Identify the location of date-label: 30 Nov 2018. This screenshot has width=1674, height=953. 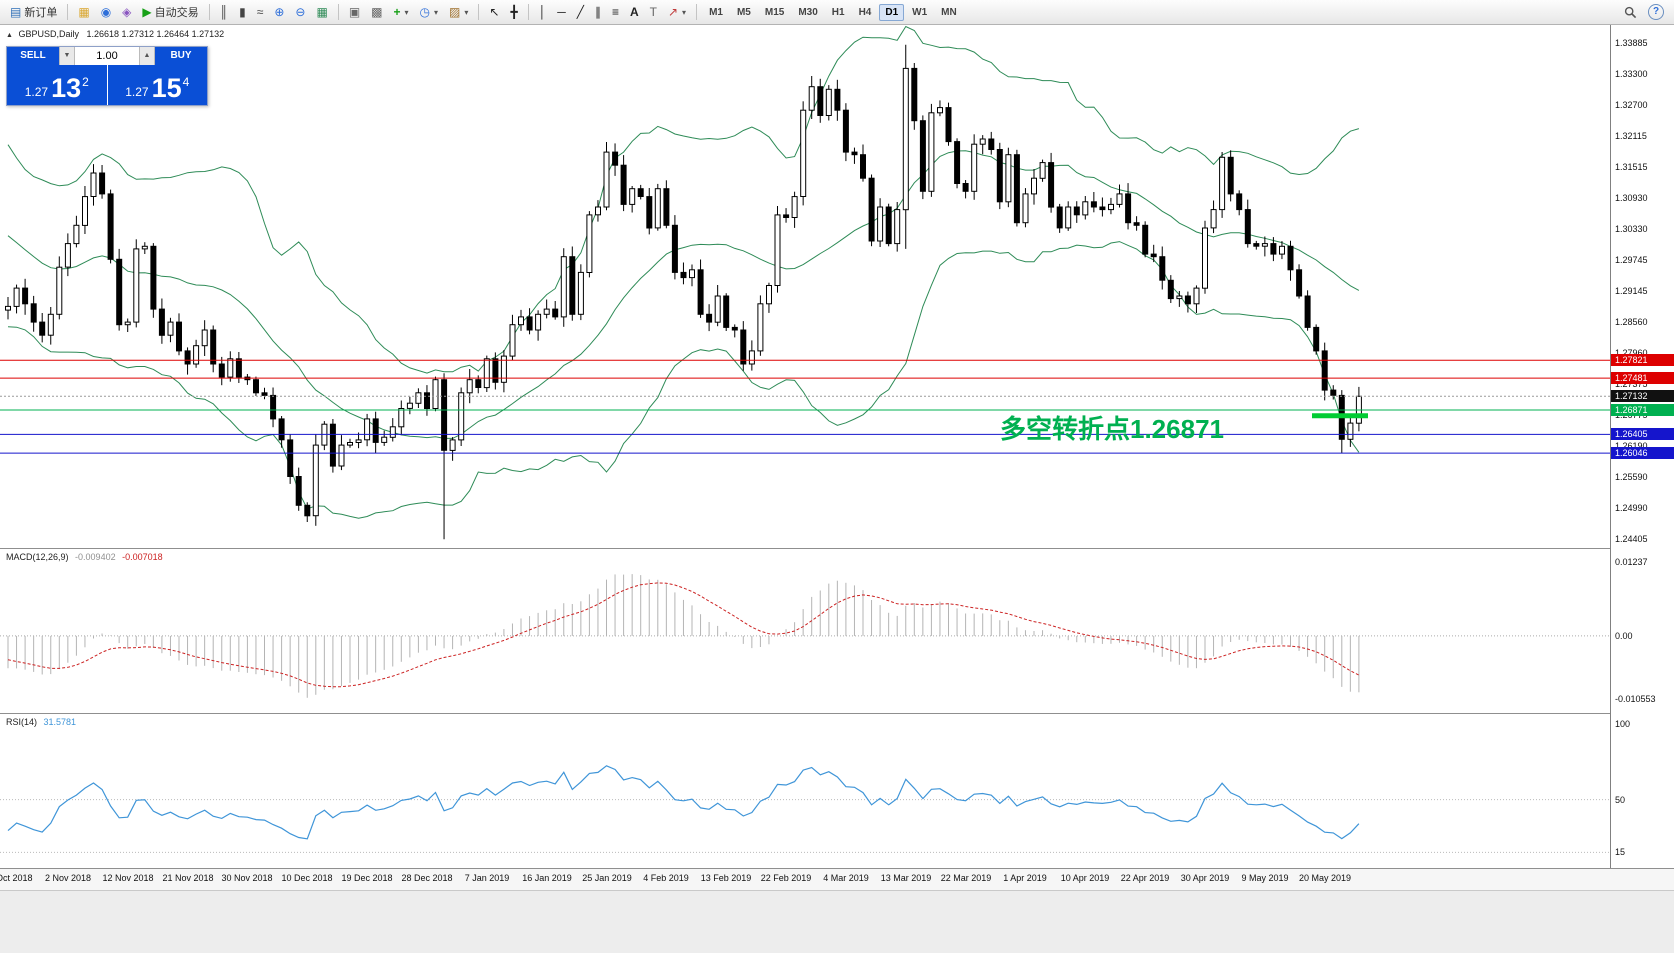
(247, 878).